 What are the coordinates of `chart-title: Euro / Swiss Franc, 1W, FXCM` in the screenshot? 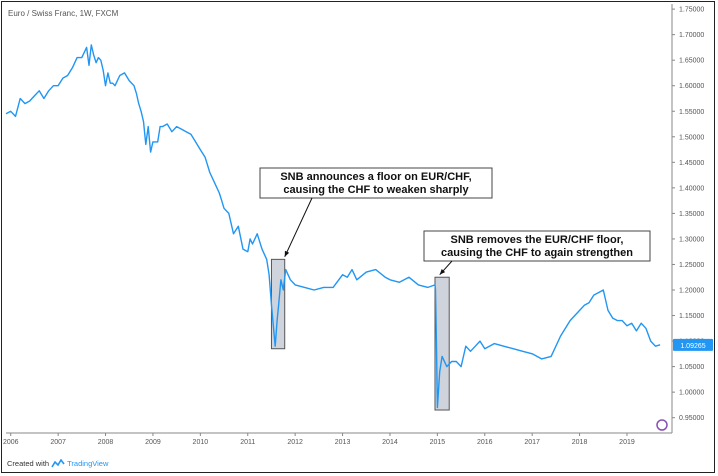 It's located at (63, 13).